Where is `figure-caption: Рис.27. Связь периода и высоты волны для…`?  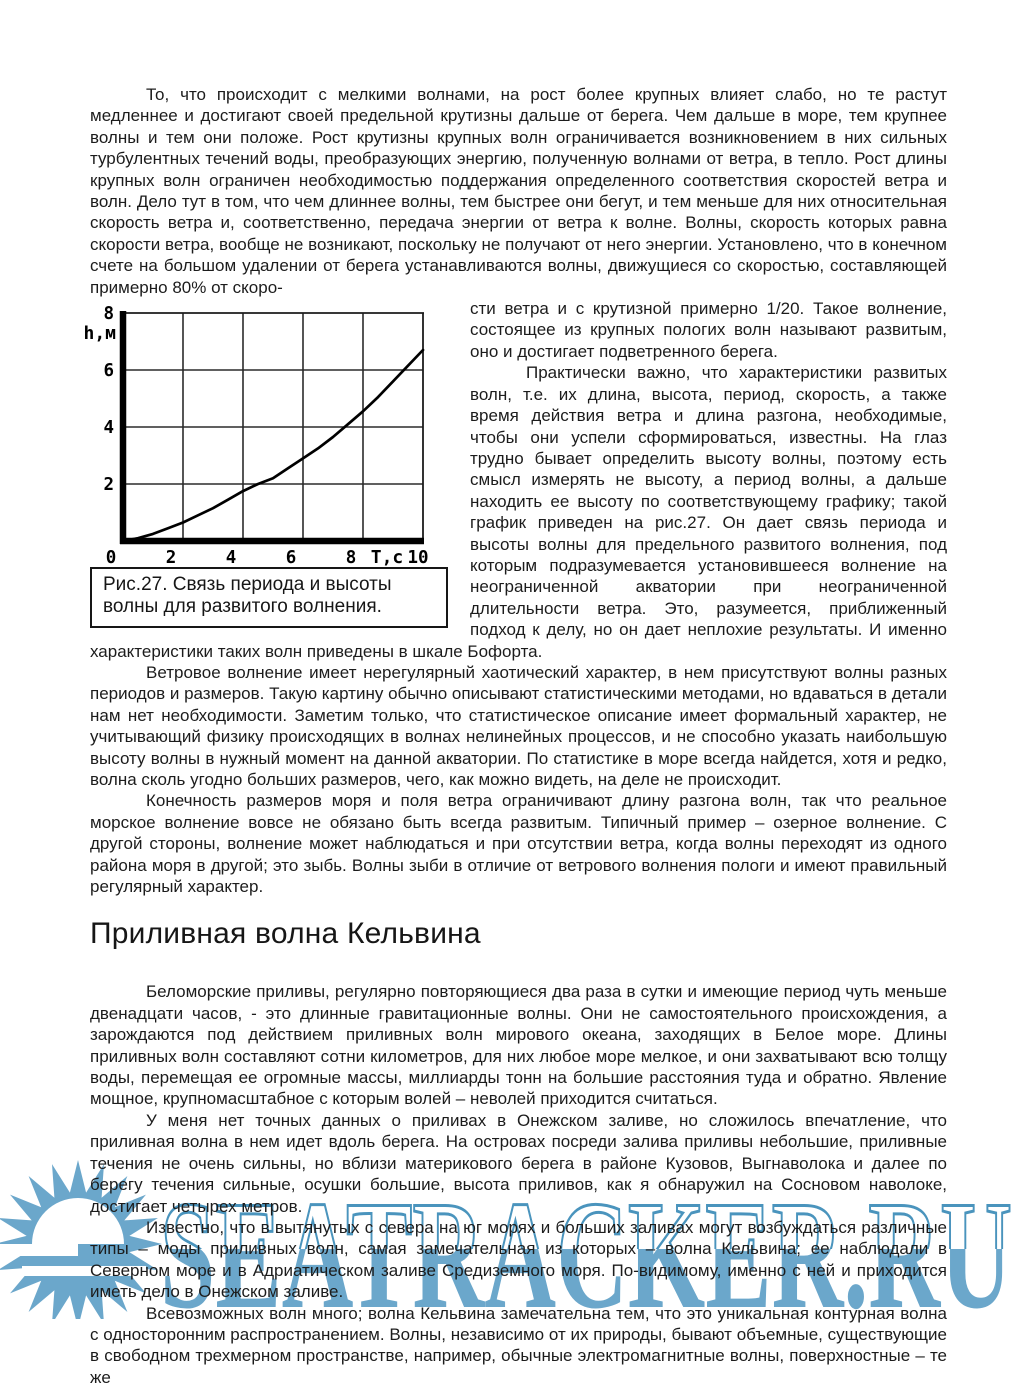 figure-caption: Рис.27. Связь периода и высоты волны для… is located at coordinates (269, 598).